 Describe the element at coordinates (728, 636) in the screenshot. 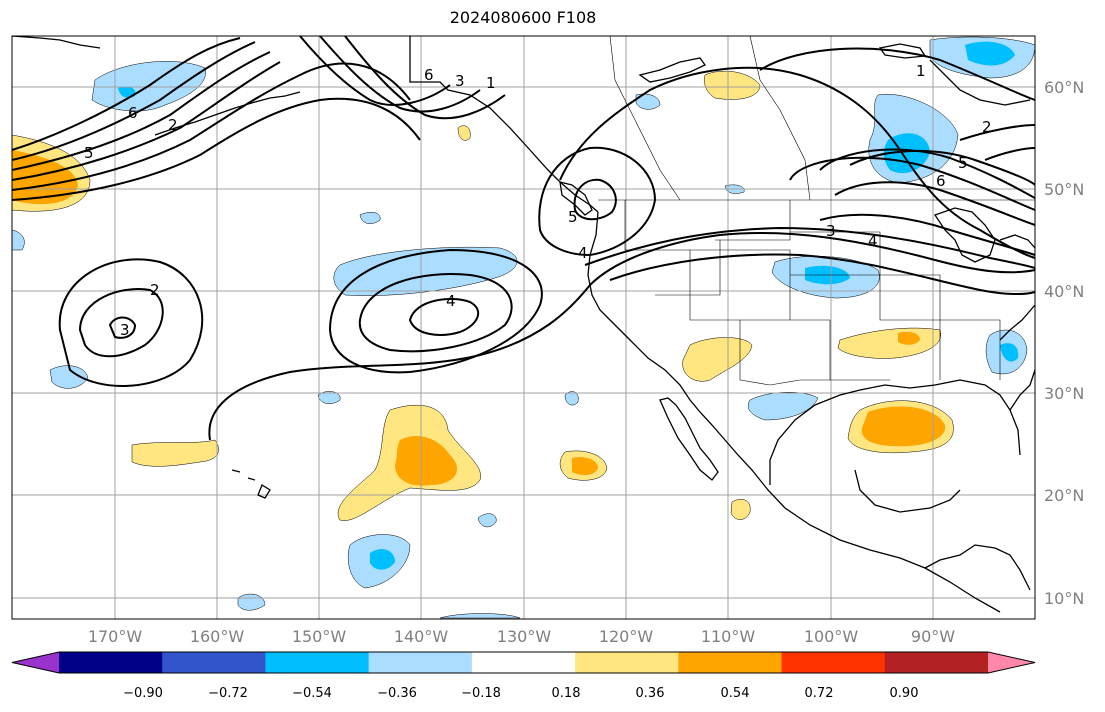

I see `lon-label: 110°W` at that location.